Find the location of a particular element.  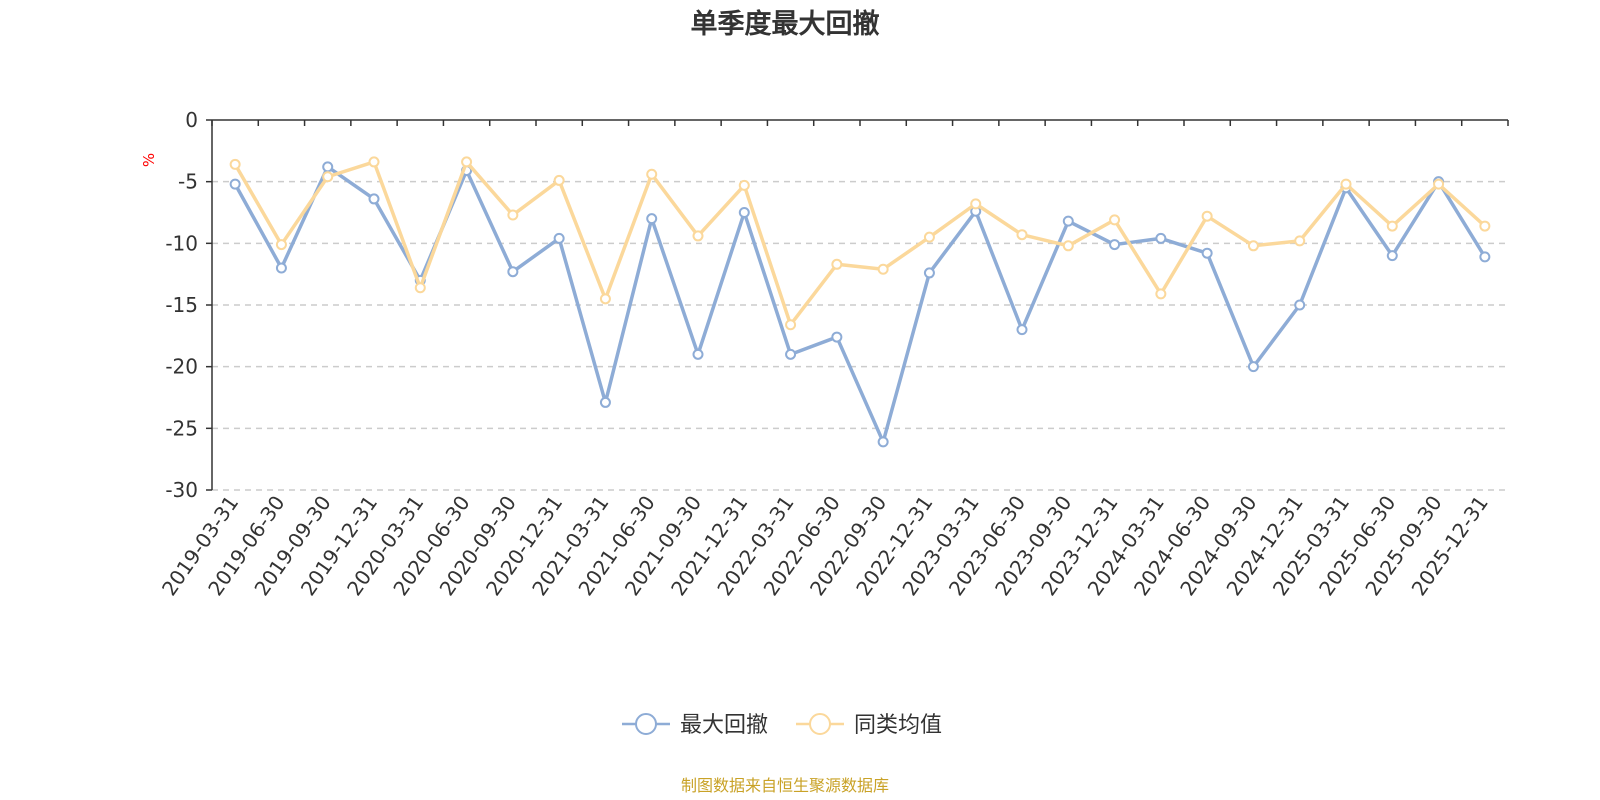

legend-item-1: 最大回撤 is located at coordinates (695, 725).